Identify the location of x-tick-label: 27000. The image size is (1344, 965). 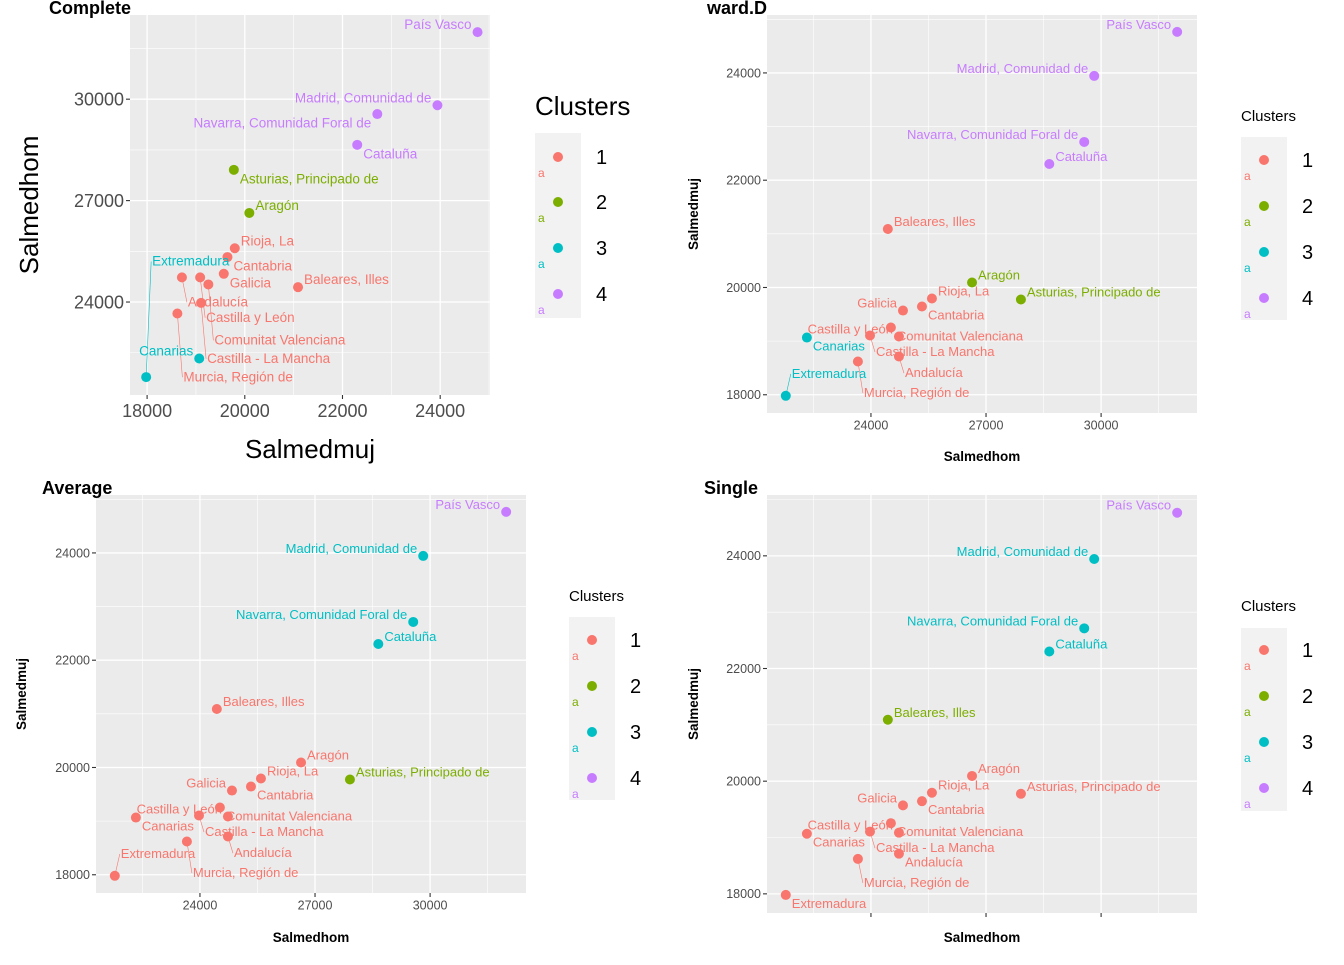
(315, 906).